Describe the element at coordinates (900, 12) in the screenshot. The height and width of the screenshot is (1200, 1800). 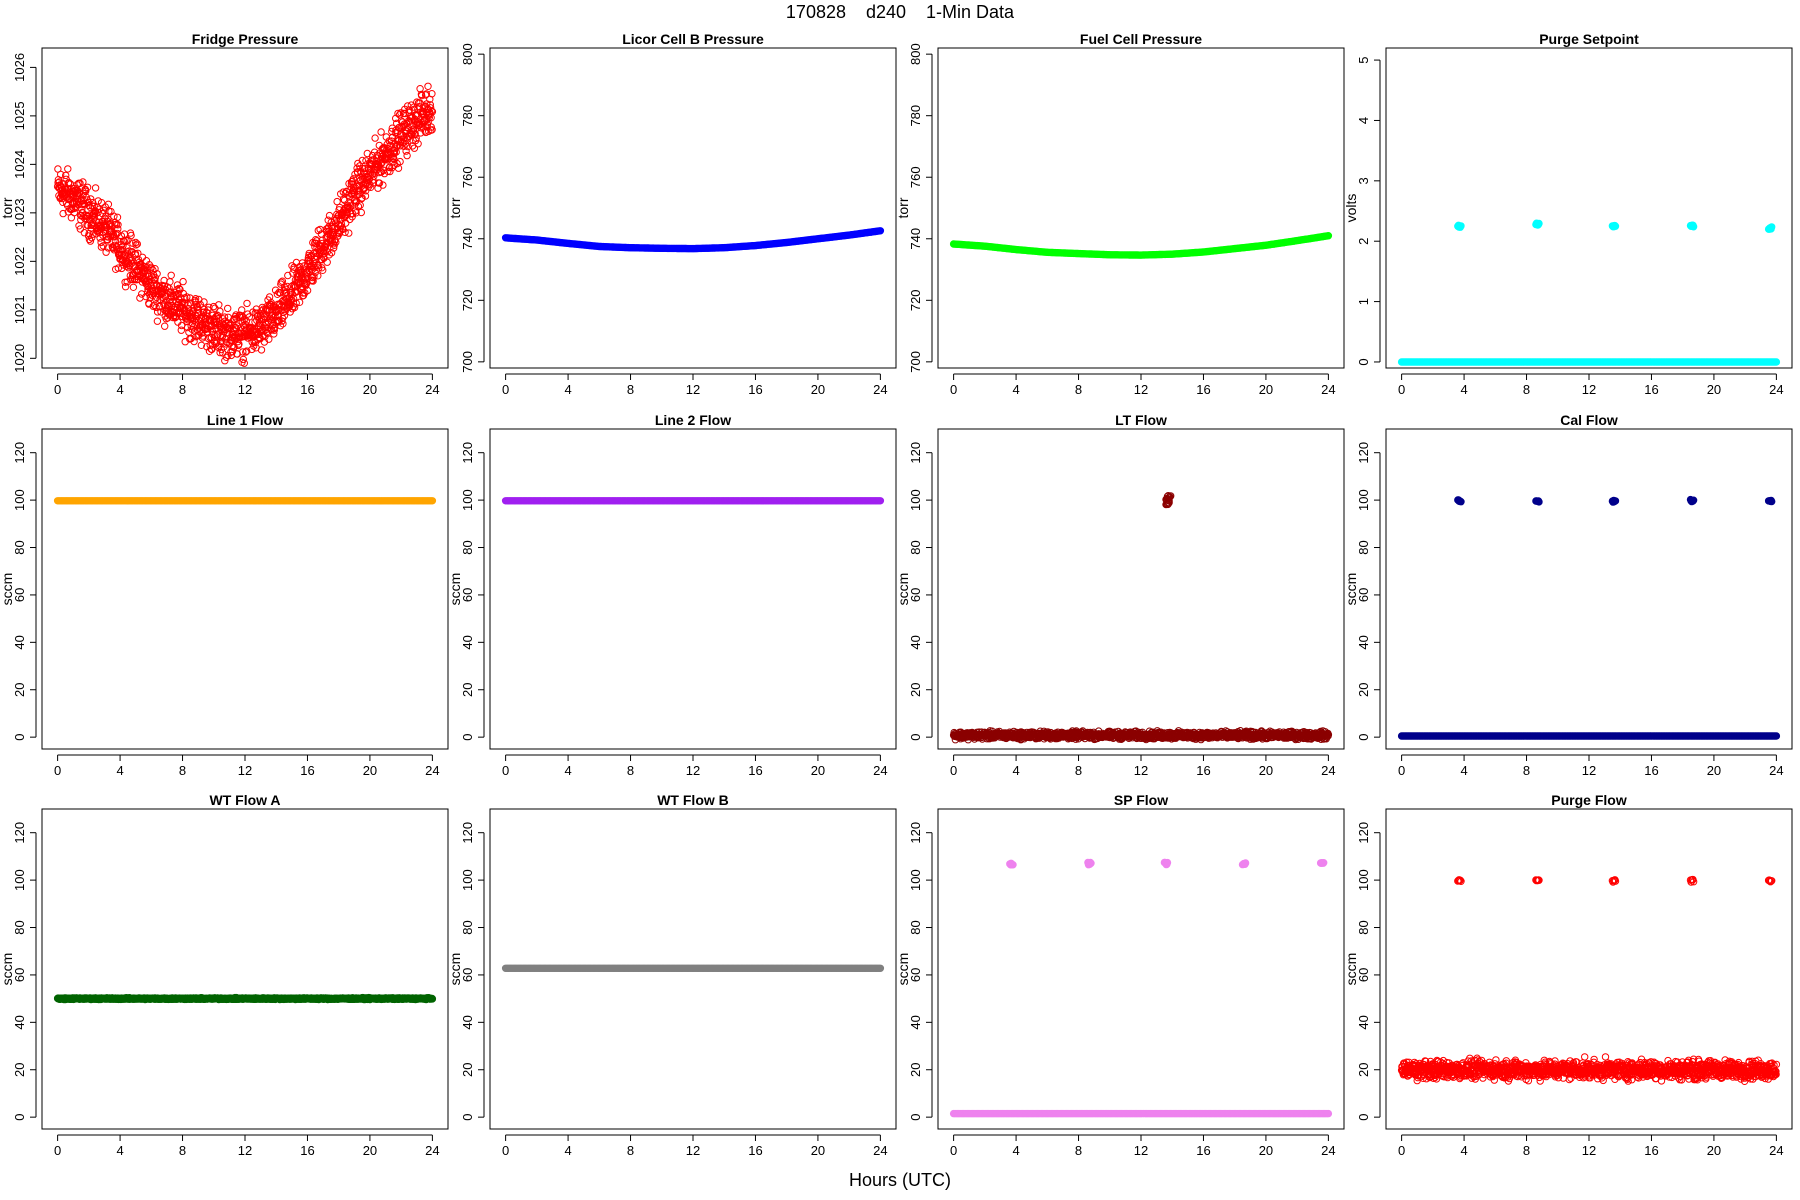
I see `page-title: 170828 d240 1-Min Data` at that location.